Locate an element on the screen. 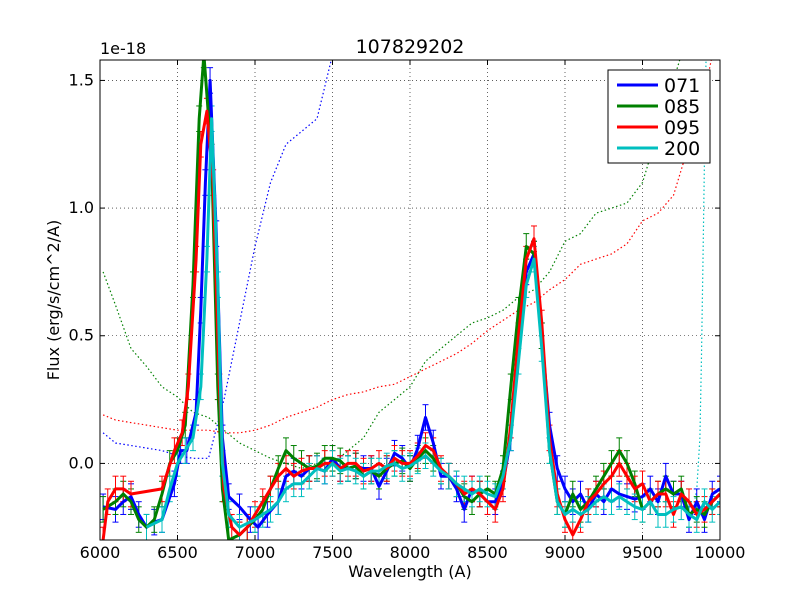 The image size is (800, 600). y-axis-label: Flux (erg/s/cm^2/A) is located at coordinates (53, 300).